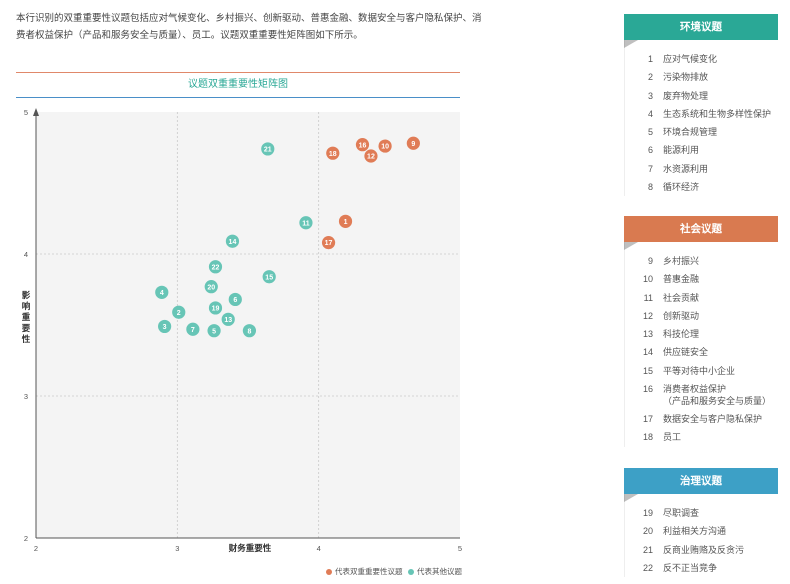 This screenshot has width=790, height=584. What do you see at coordinates (701, 114) in the screenshot?
I see `topic-item-4: 4 生态系统和生物多样性保护` at bounding box center [701, 114].